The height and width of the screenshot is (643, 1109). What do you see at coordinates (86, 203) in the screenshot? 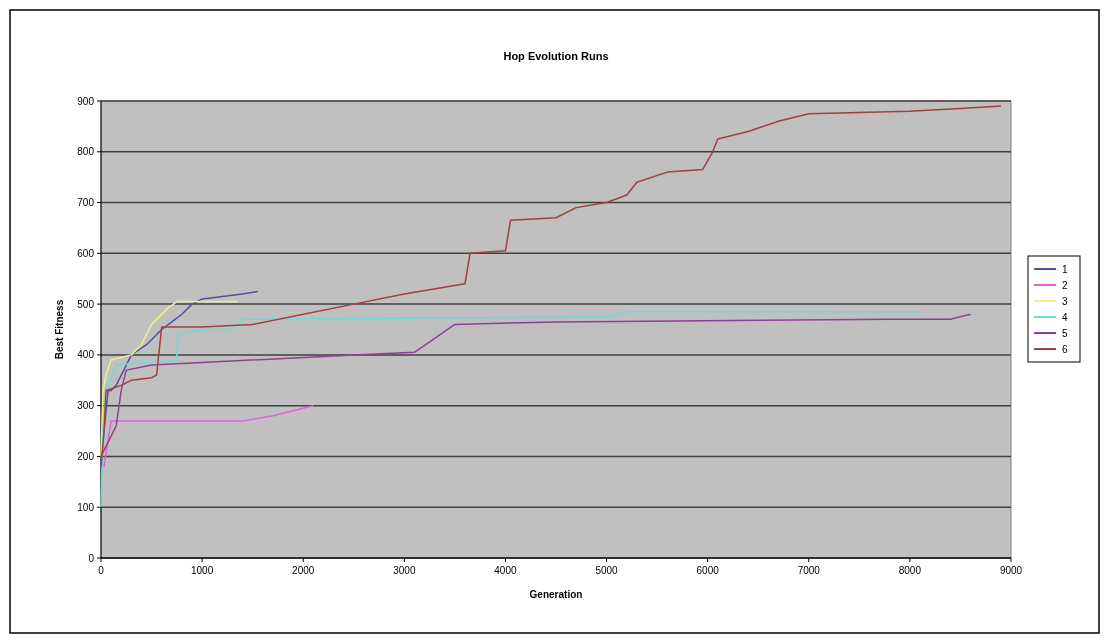
I see `y-tick-label: 700` at bounding box center [86, 203].